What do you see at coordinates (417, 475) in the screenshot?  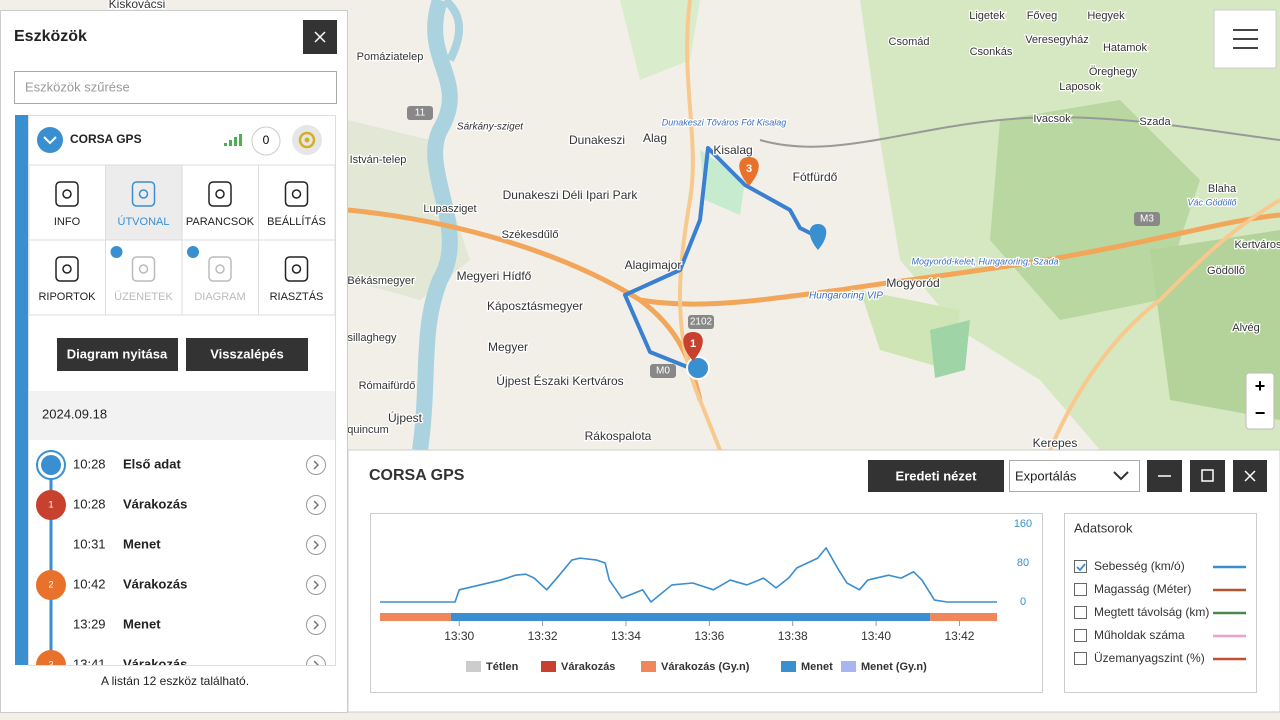 I see `panel-title: CORSA GPS` at bounding box center [417, 475].